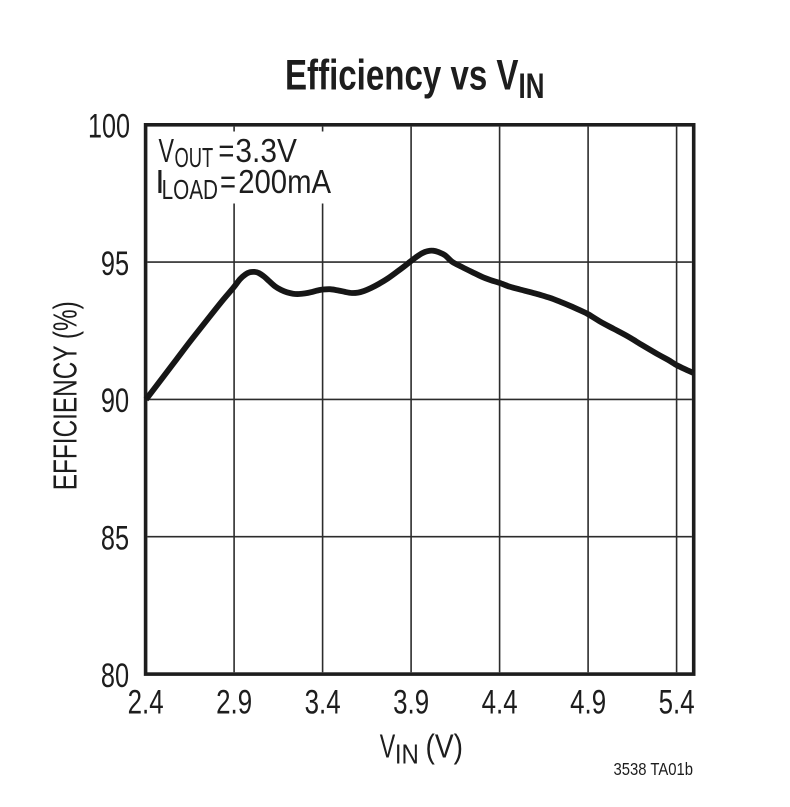 Image resolution: width=790 pixels, height=807 pixels. Describe the element at coordinates (588, 702) in the screenshot. I see `svg-text: 4.9` at that location.